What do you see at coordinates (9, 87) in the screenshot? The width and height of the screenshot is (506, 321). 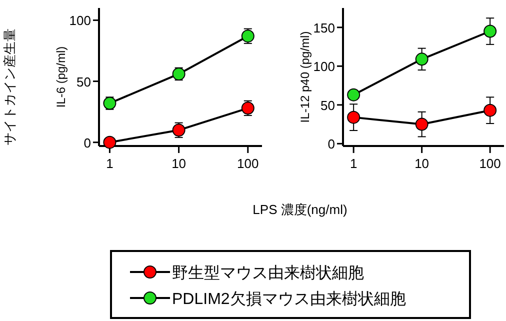 I see `text: サイトカイン産生量` at bounding box center [9, 87].